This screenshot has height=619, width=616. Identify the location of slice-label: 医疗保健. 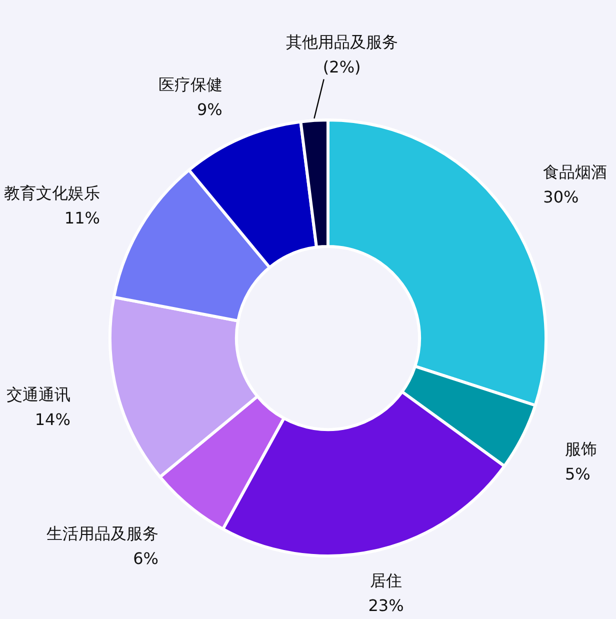
(190, 84).